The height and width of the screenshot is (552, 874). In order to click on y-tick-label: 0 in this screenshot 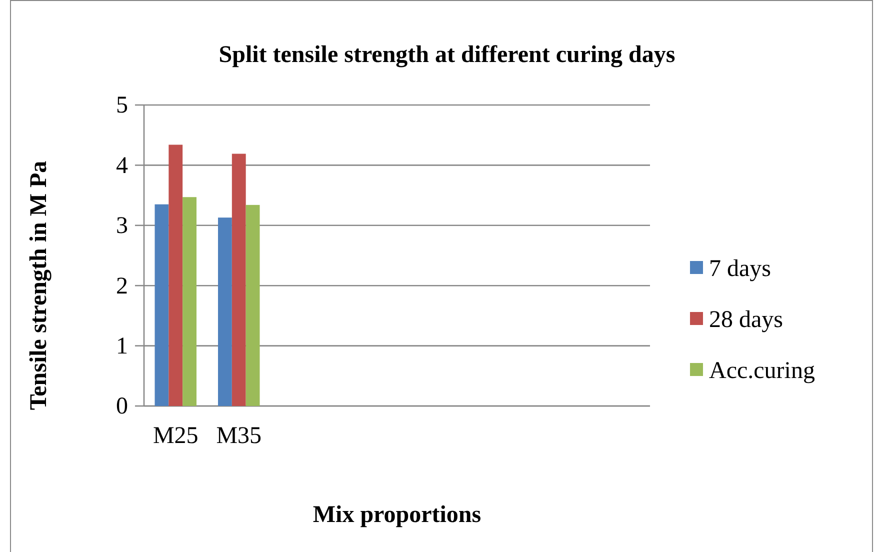, I will do `click(122, 407)`.